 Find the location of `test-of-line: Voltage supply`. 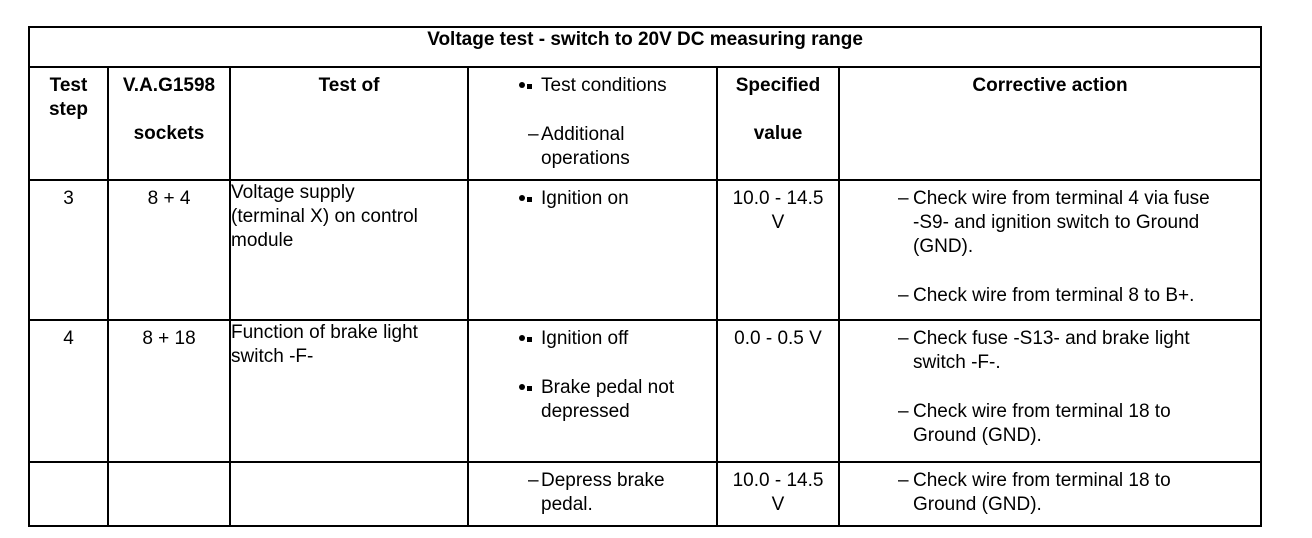

test-of-line: Voltage supply is located at coordinates (293, 192).